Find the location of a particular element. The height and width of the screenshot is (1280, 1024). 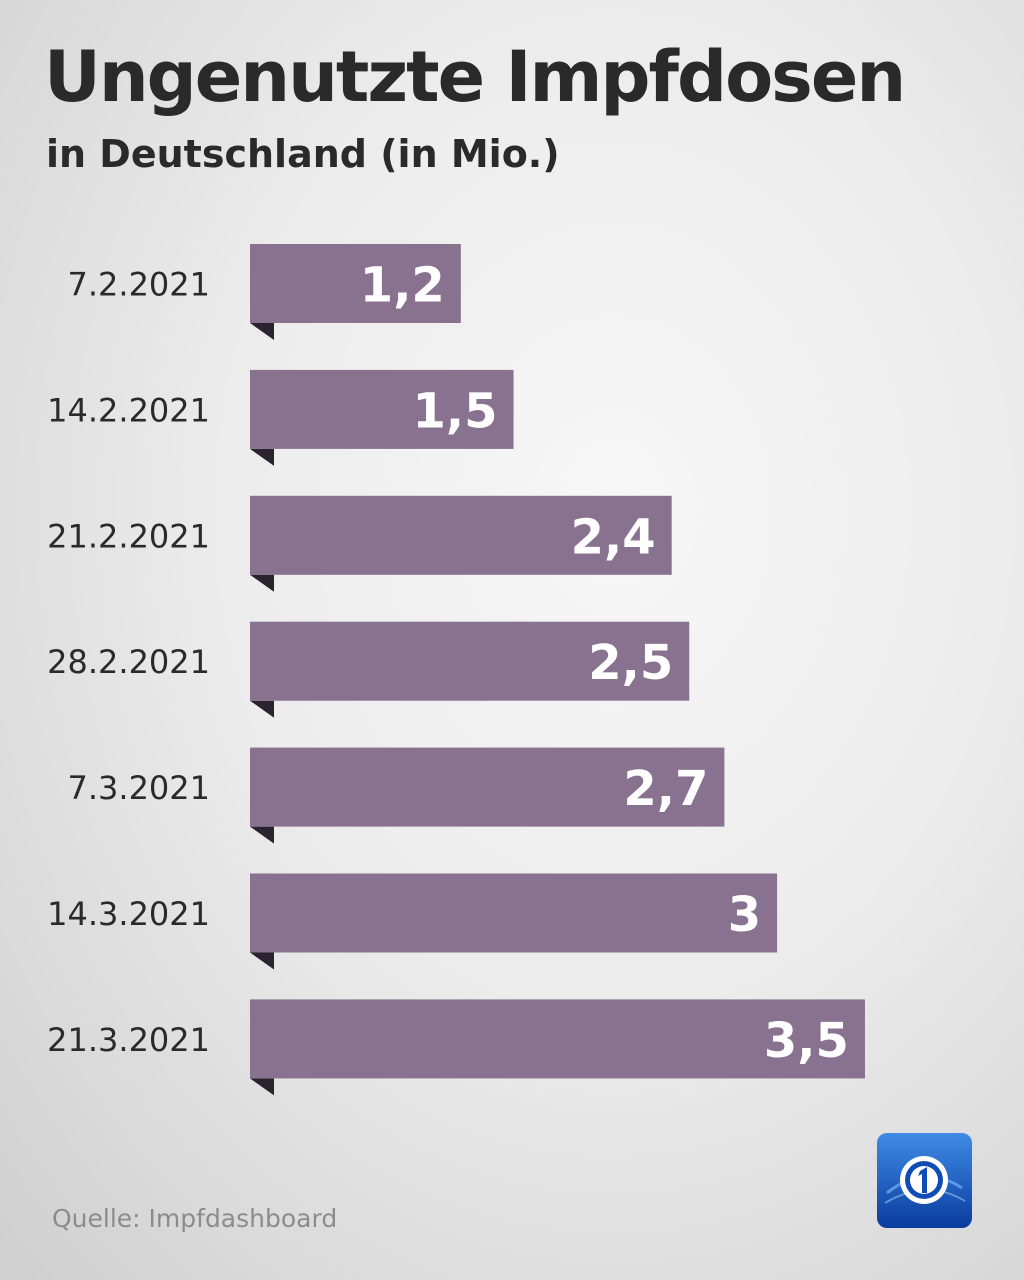

bar-value-label: 1,5 is located at coordinates (455, 411).